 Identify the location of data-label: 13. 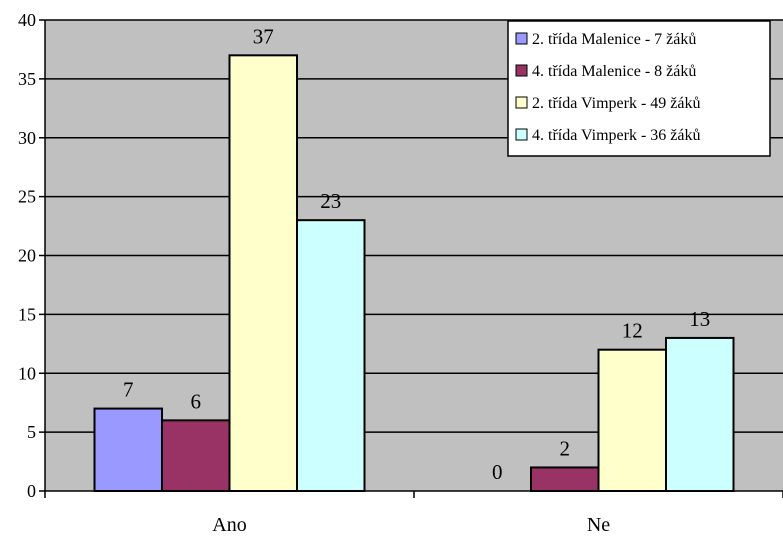
(699, 319).